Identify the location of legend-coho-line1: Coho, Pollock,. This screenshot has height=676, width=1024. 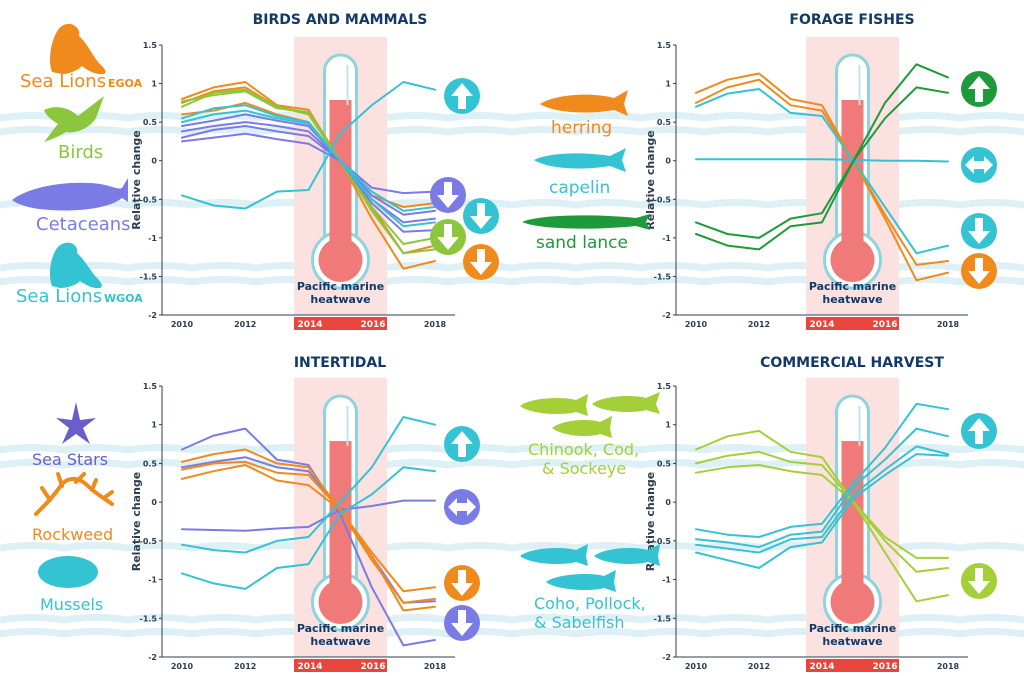
(590, 603).